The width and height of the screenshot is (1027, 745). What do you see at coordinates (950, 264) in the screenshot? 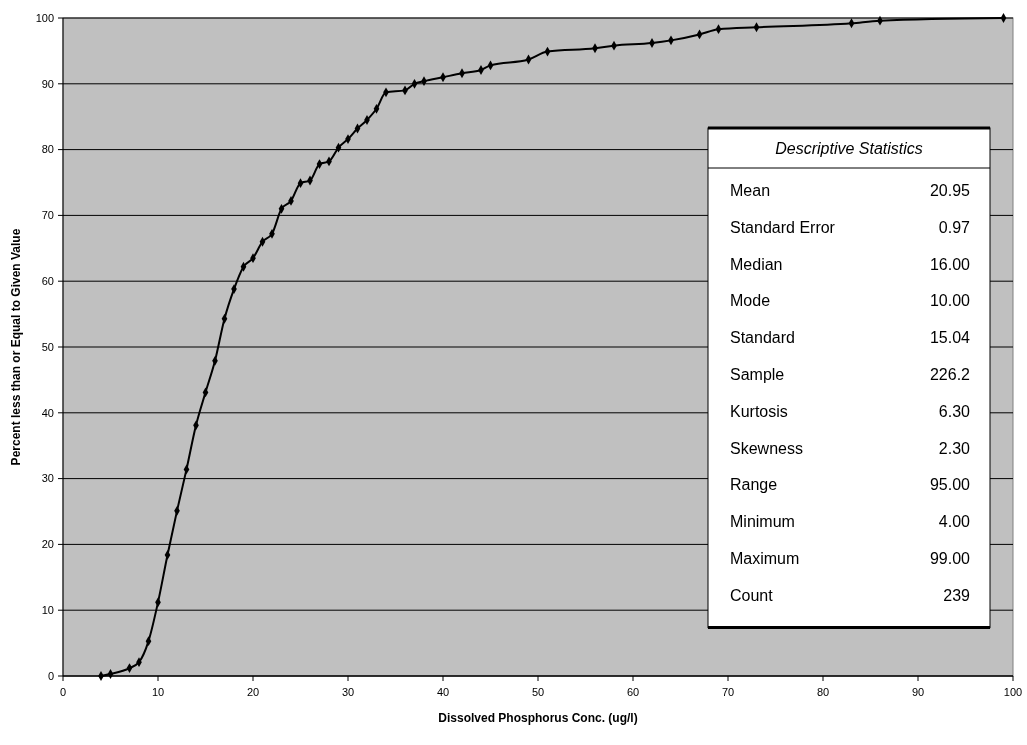
I see `annotation: 16.00` at bounding box center [950, 264].